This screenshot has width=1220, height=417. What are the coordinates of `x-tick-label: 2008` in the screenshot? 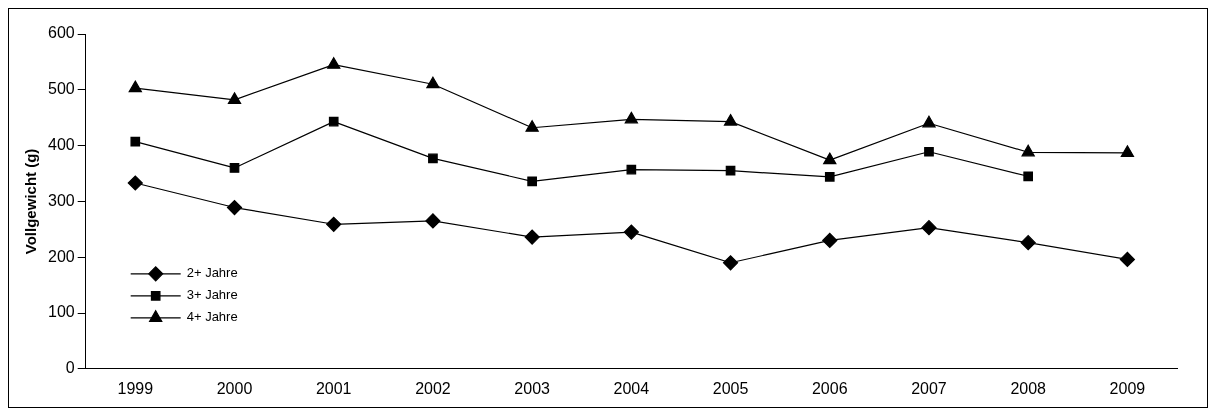 It's located at (1028, 388).